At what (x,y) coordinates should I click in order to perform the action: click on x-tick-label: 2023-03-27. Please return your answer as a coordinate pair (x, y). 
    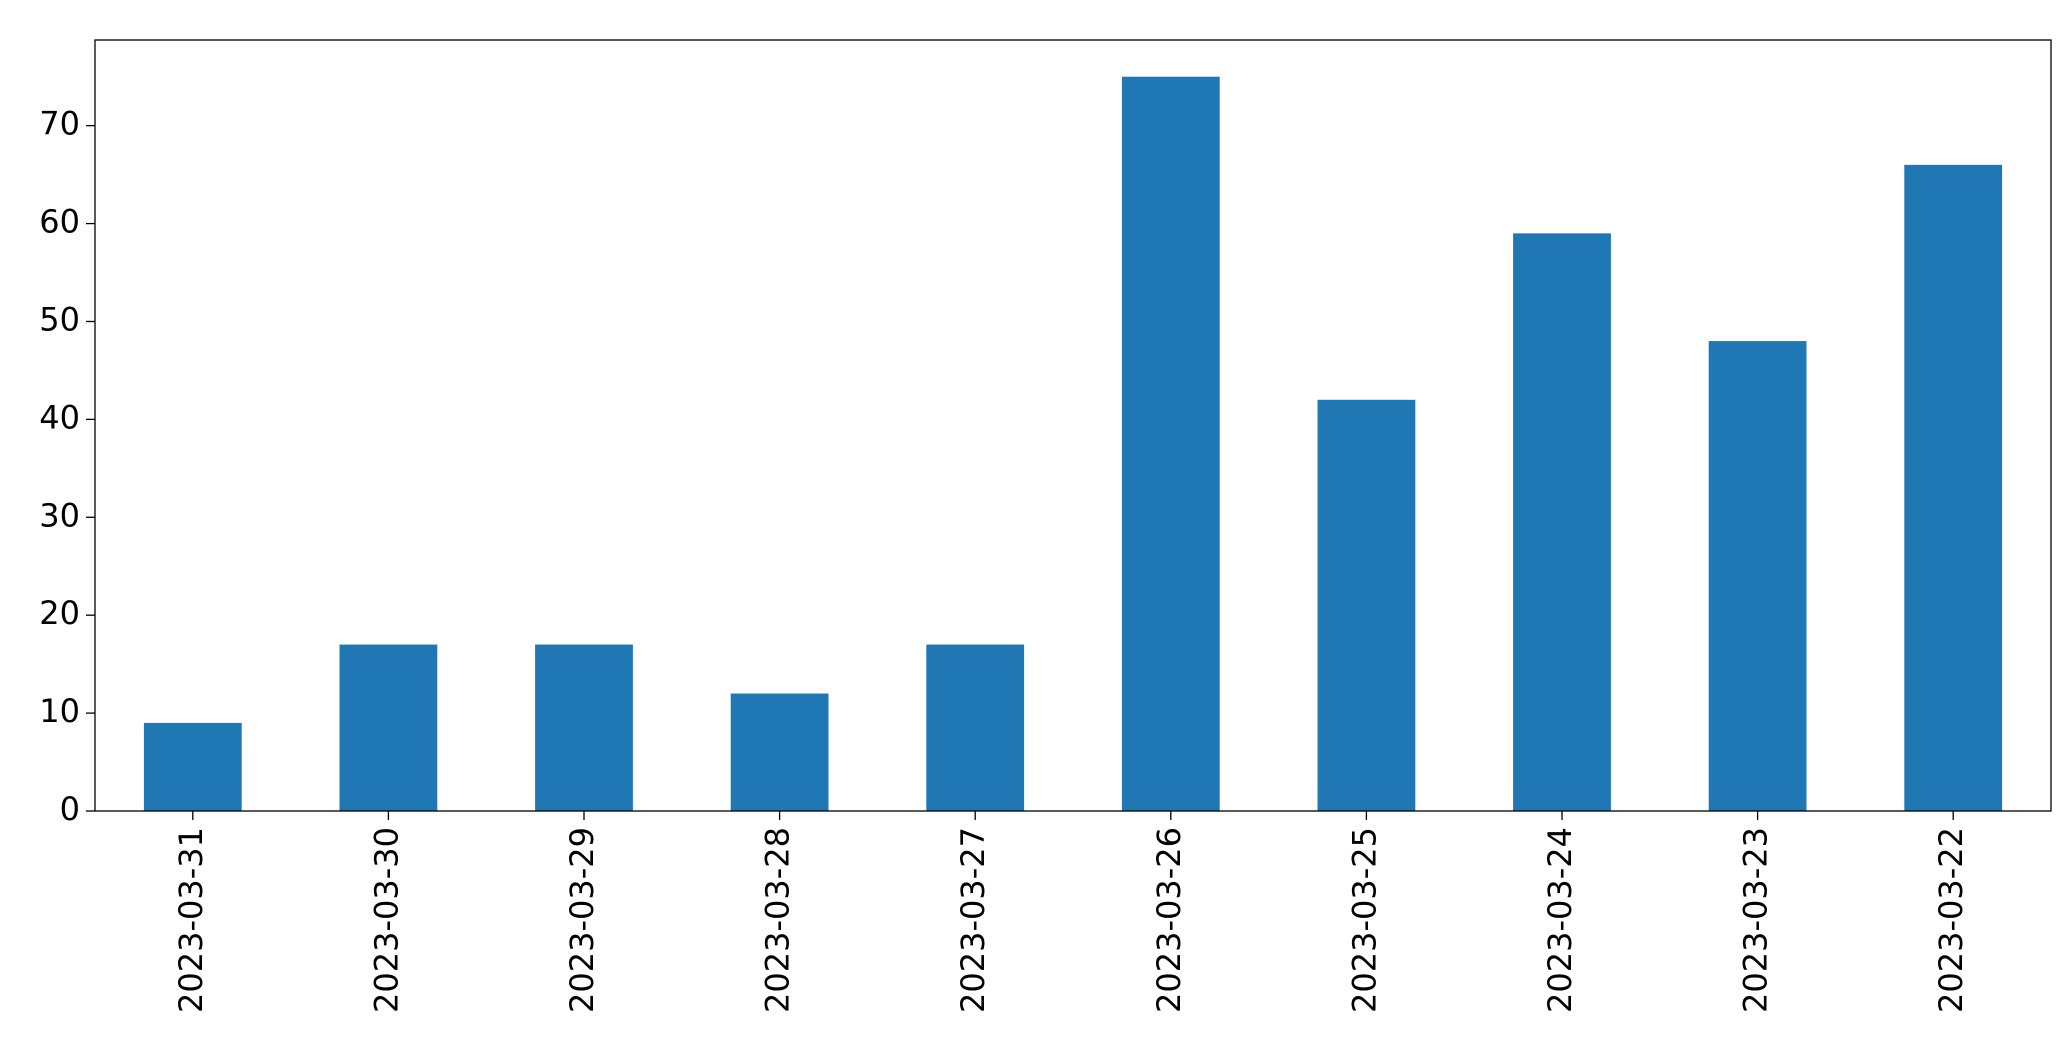
    Looking at the image, I should click on (973, 920).